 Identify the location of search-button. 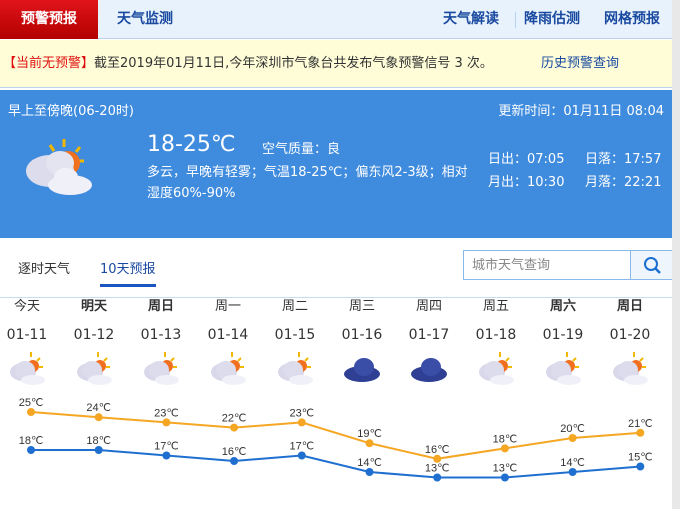
(651, 265).